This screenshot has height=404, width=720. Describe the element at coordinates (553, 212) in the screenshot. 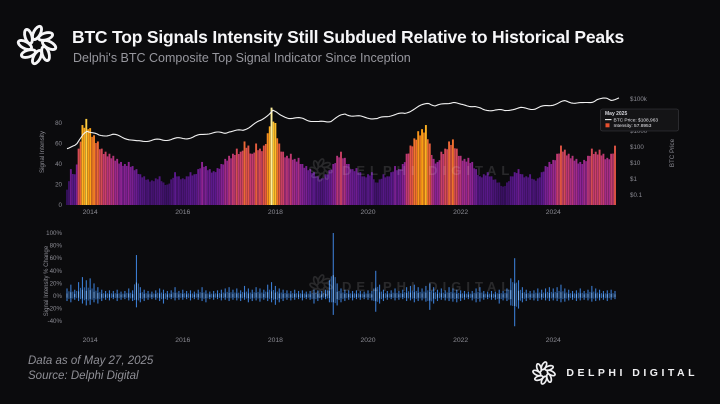

I see `x-tick-label: 2024` at that location.